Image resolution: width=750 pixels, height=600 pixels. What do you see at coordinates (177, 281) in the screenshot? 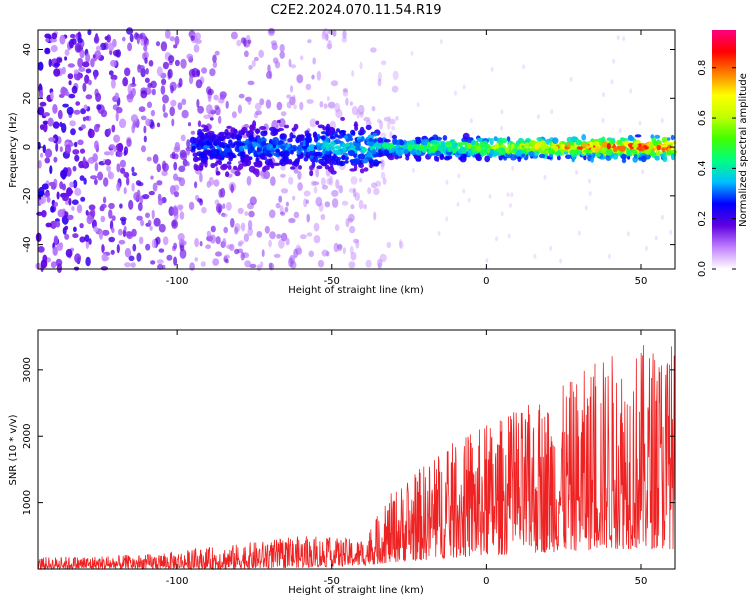
I see `spectrogram-x-tick-label: -100` at bounding box center [177, 281].